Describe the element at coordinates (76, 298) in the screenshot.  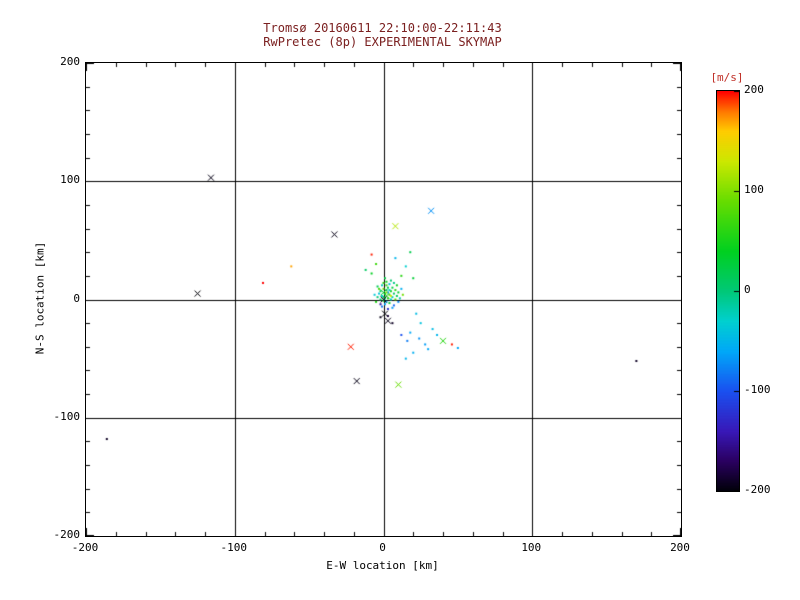
I see `y-tick-label: 0` at that location.